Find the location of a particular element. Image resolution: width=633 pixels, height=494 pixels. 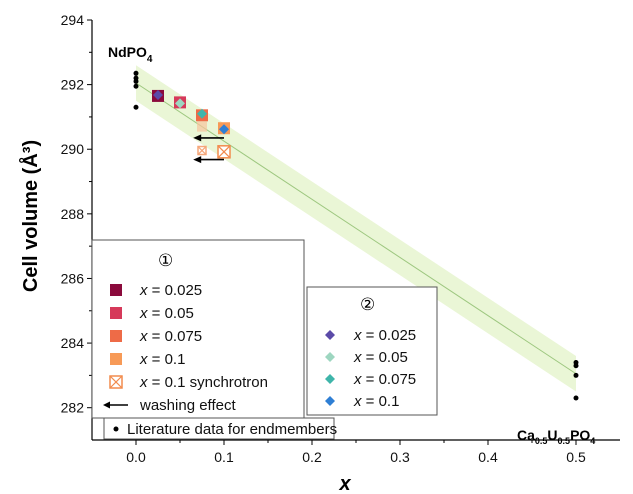

annotation-ndpo4: NdPO4 is located at coordinates (130, 54).